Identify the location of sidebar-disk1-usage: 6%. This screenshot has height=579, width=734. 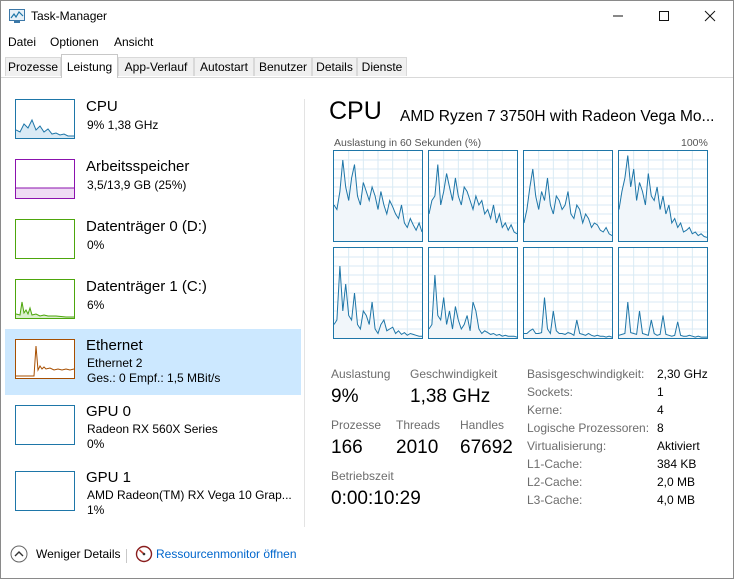
(96, 305).